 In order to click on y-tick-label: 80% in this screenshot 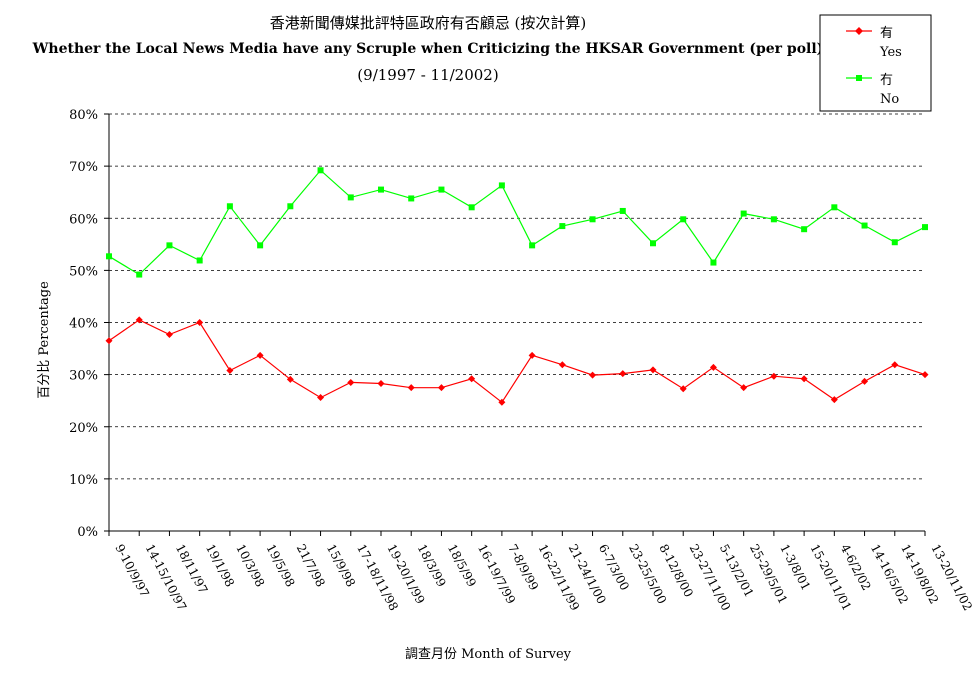, I will do `click(83, 115)`.